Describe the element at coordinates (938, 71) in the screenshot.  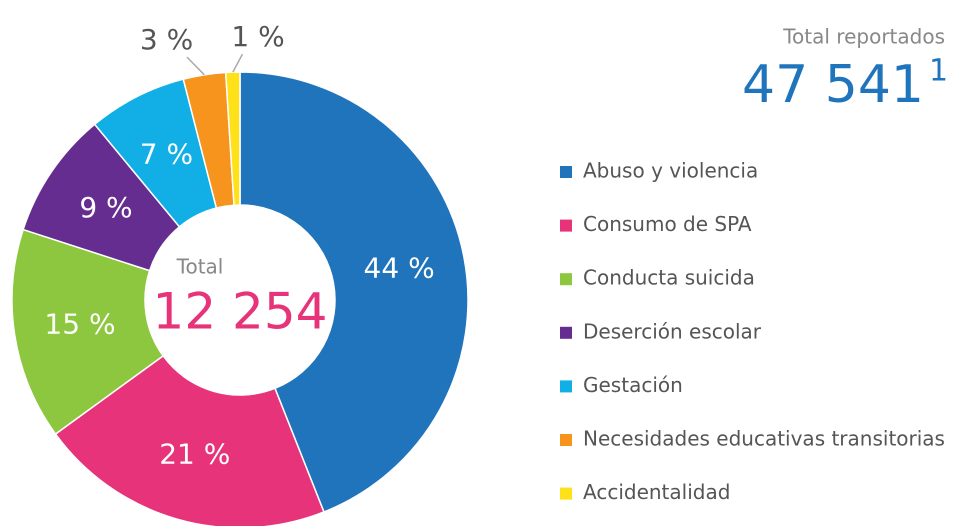
I see `total-note: 1` at that location.